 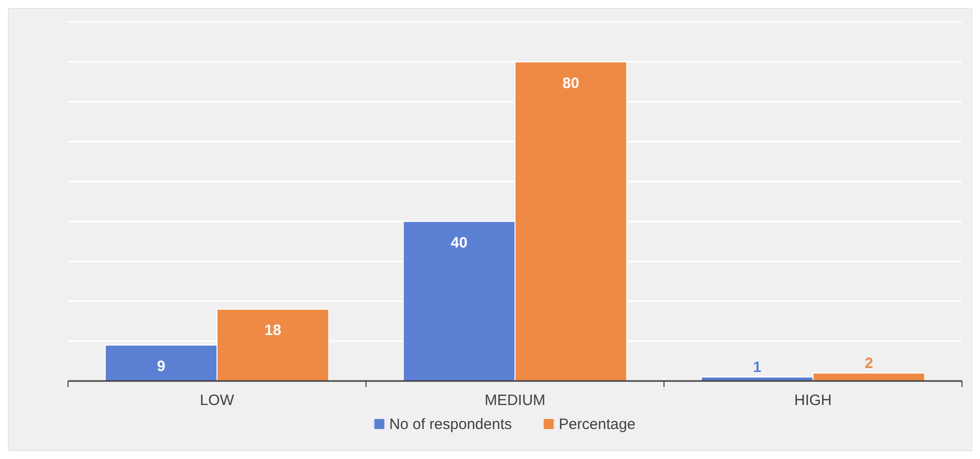 What do you see at coordinates (161, 367) in the screenshot?
I see `data-label: 9` at bounding box center [161, 367].